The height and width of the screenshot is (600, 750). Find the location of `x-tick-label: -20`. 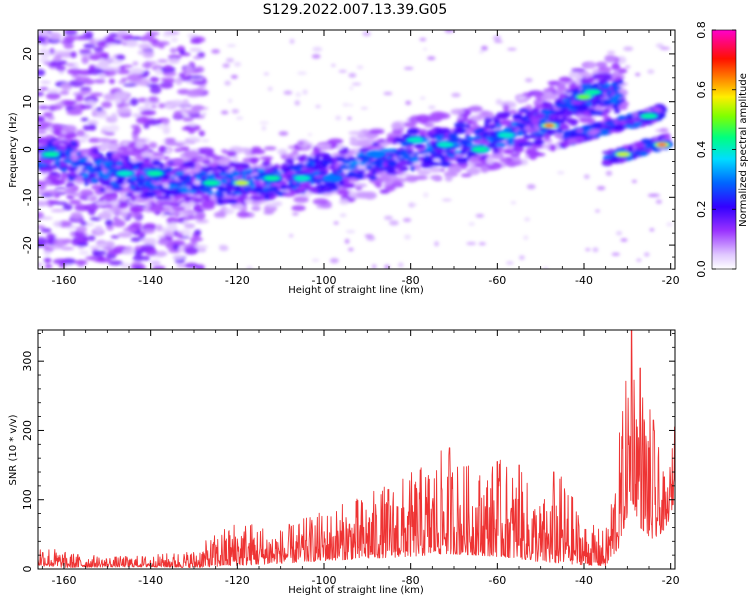

x-tick-label: -20 is located at coordinates (671, 280).